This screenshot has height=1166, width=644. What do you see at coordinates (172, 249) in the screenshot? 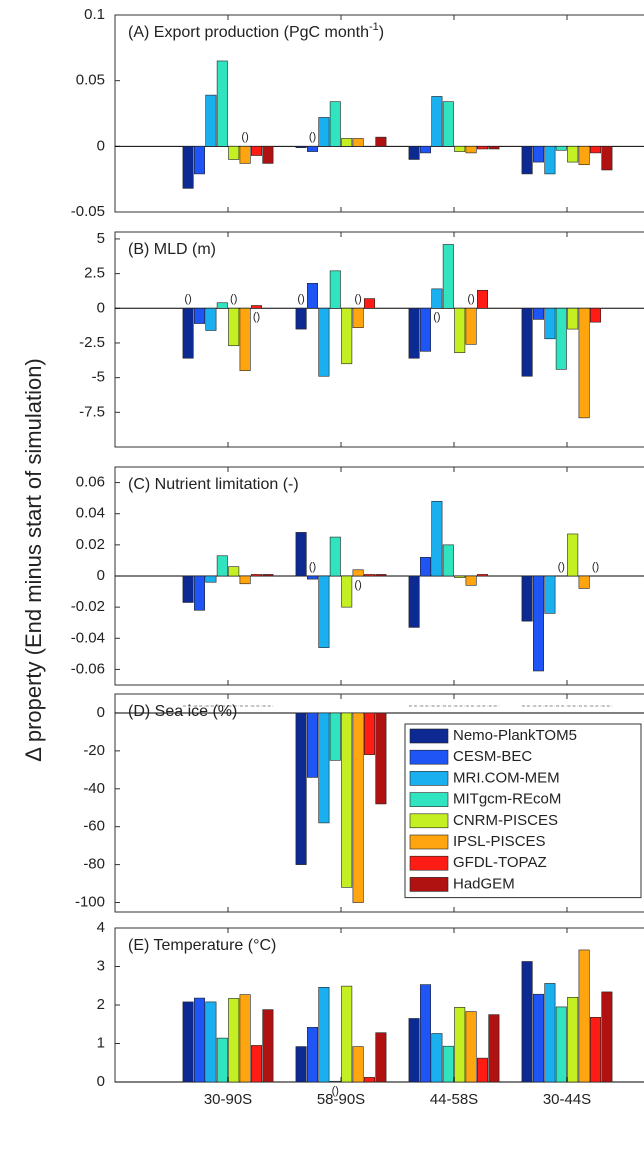
I see `title-text: (B) MLD (m)` at bounding box center [172, 249].